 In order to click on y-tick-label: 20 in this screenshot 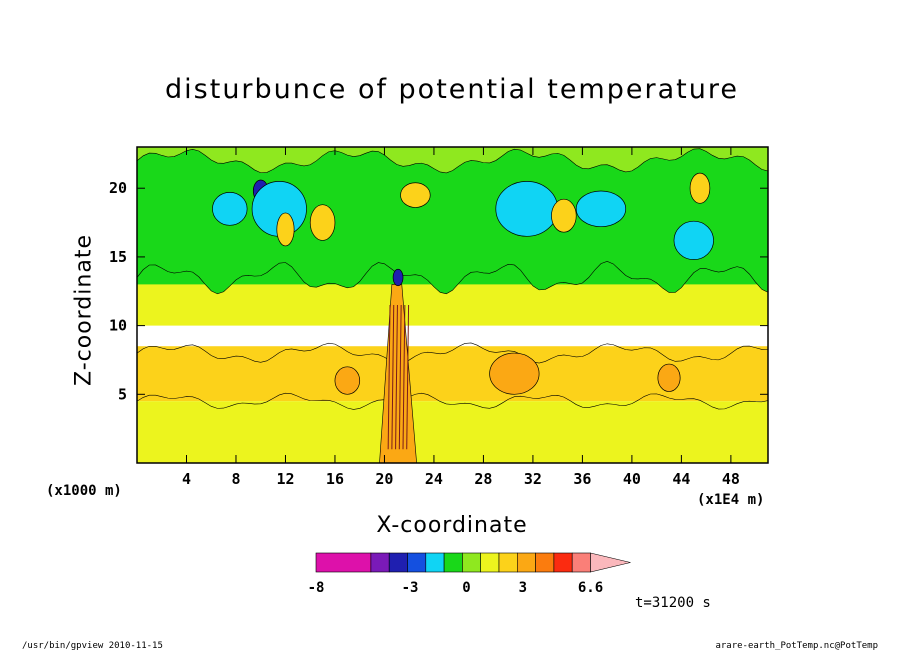, I will do `click(118, 188)`.